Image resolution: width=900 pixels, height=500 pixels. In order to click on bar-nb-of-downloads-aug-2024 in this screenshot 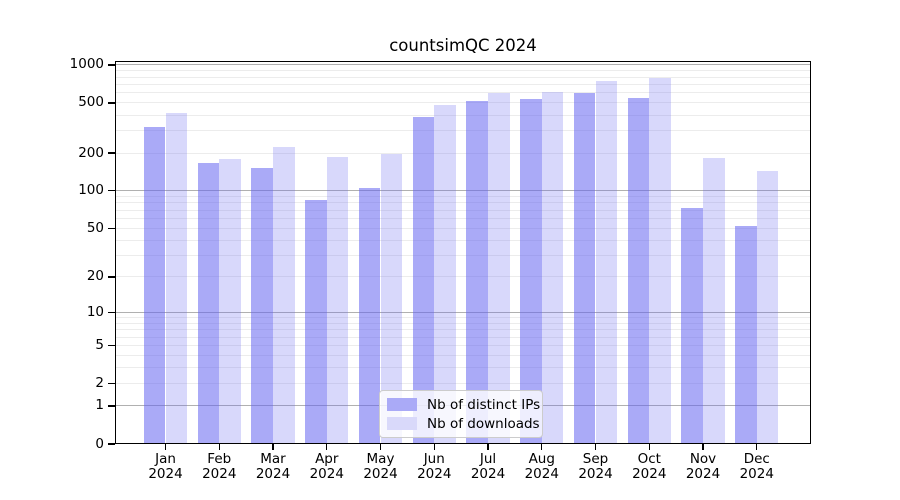, I will do `click(552, 267)`.